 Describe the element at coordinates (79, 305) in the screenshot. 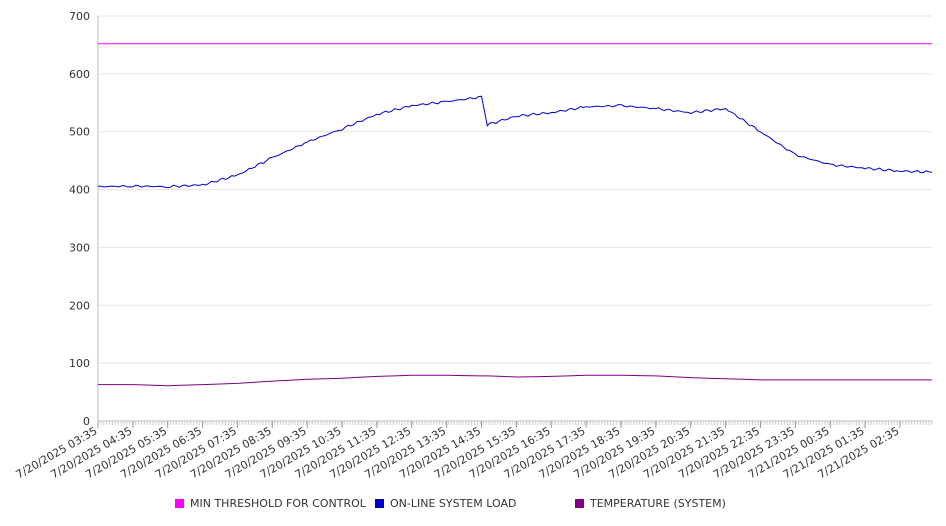

I see `y-tick-label: 200` at that location.